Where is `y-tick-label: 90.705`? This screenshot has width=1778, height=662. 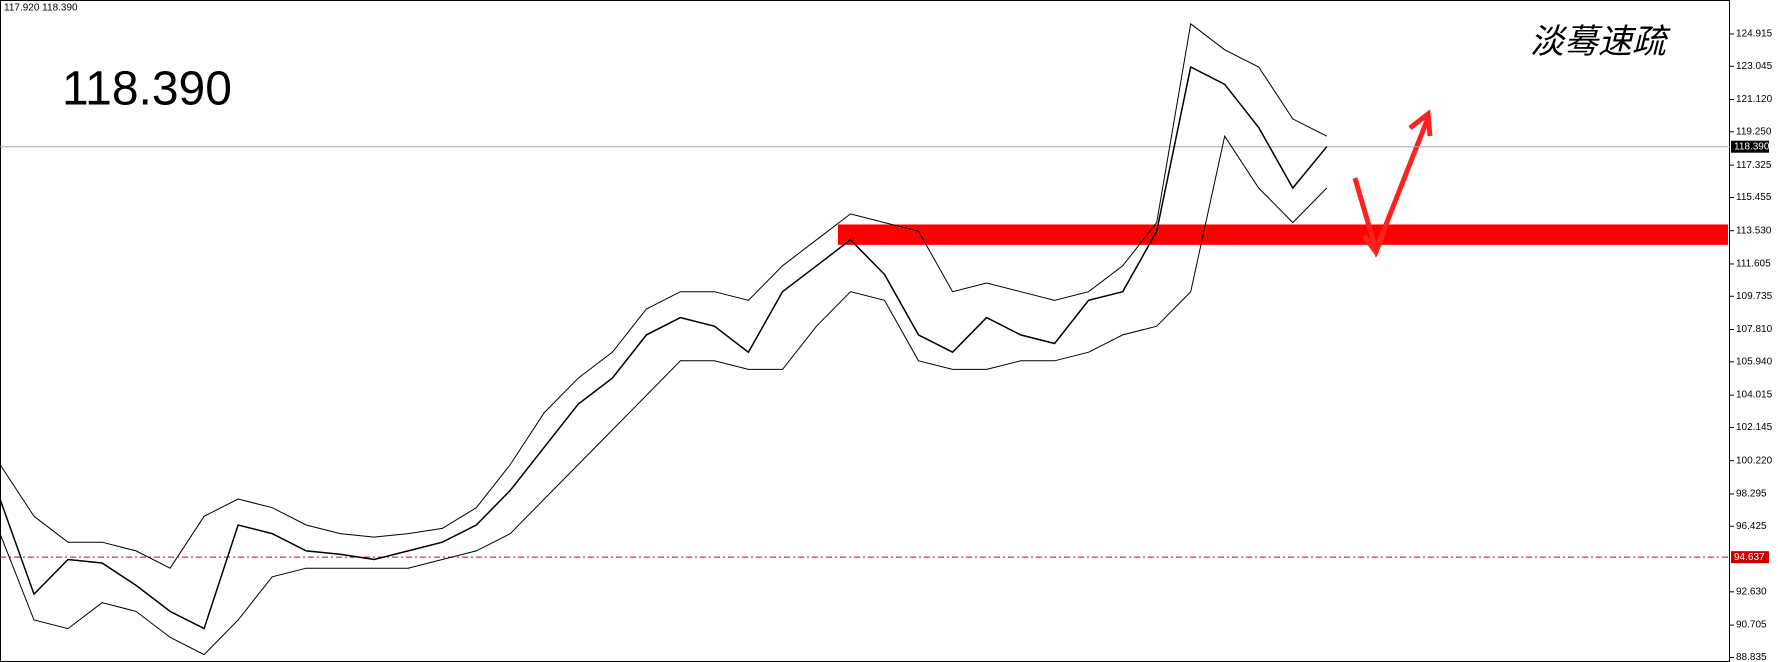
y-tick-label: 90.705 is located at coordinates (1751, 625).